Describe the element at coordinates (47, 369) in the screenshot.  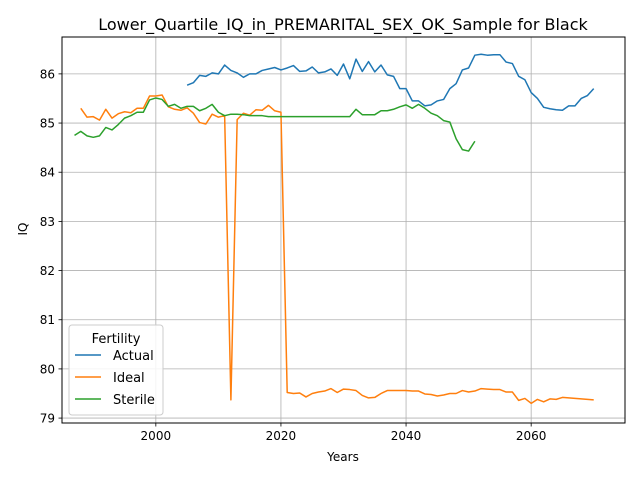
I see `y-tick-label: 80` at that location.